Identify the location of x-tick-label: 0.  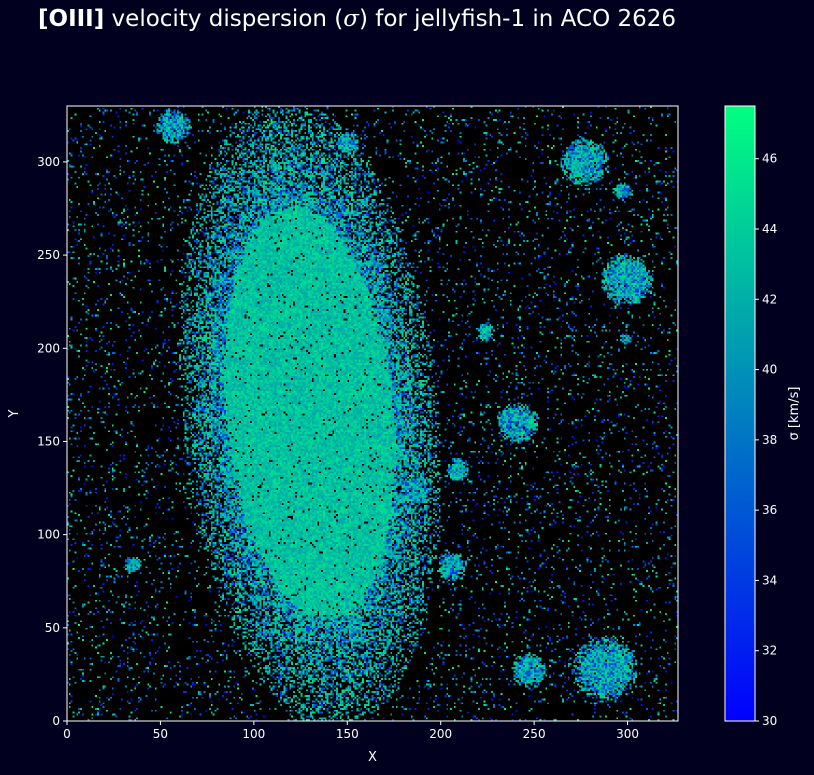
(67, 734).